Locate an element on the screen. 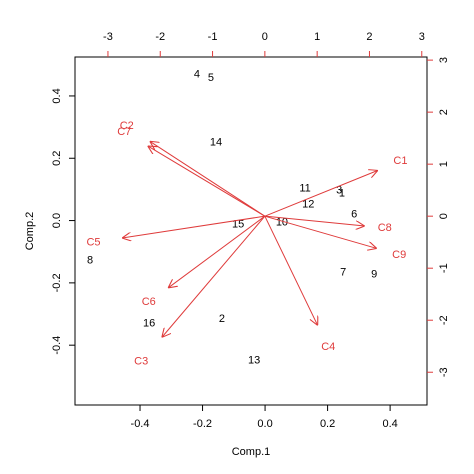 The width and height of the screenshot is (474, 474). observation-label: 14 is located at coordinates (216, 143).